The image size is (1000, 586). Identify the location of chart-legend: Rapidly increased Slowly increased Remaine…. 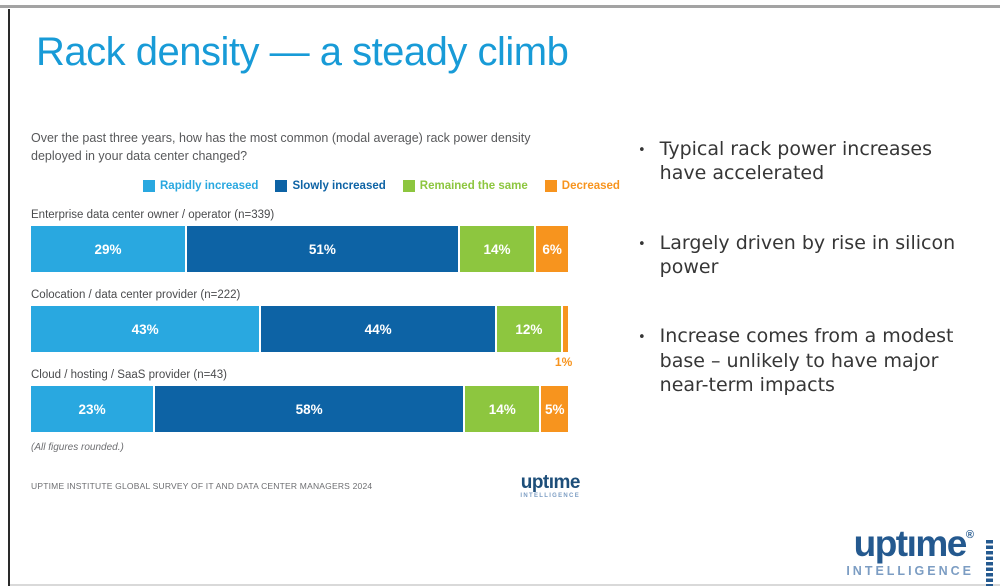
(381, 186).